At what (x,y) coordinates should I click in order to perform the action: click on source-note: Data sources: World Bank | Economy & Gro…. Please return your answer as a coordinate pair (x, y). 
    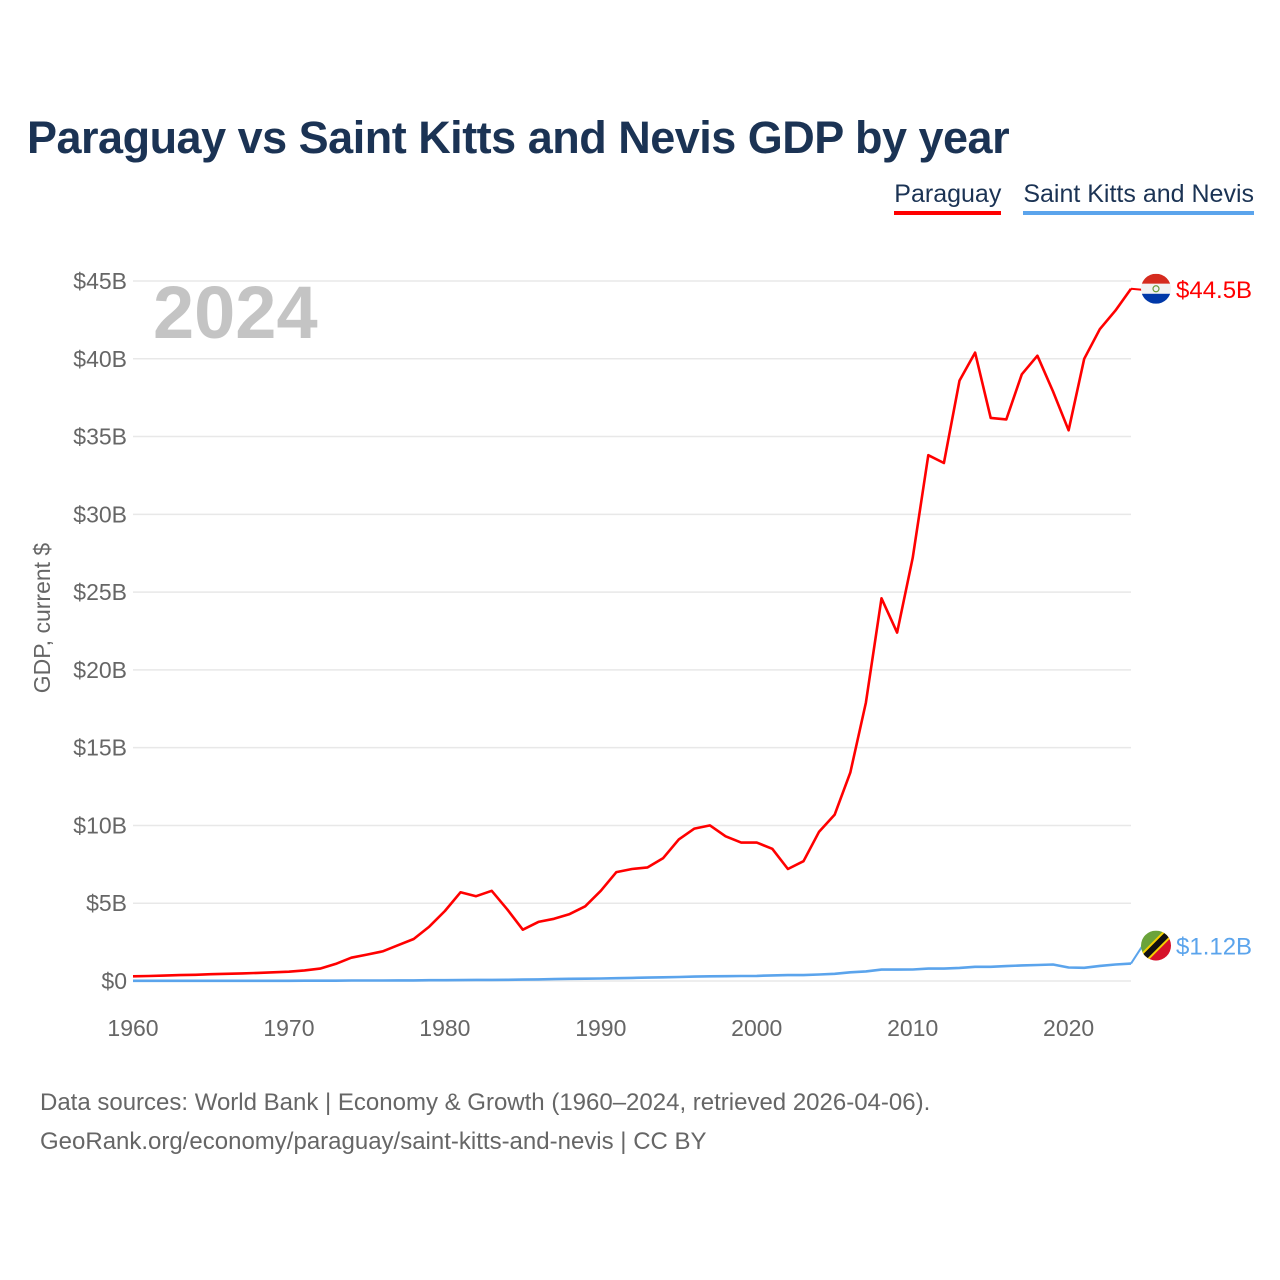
    Looking at the image, I should click on (485, 1122).